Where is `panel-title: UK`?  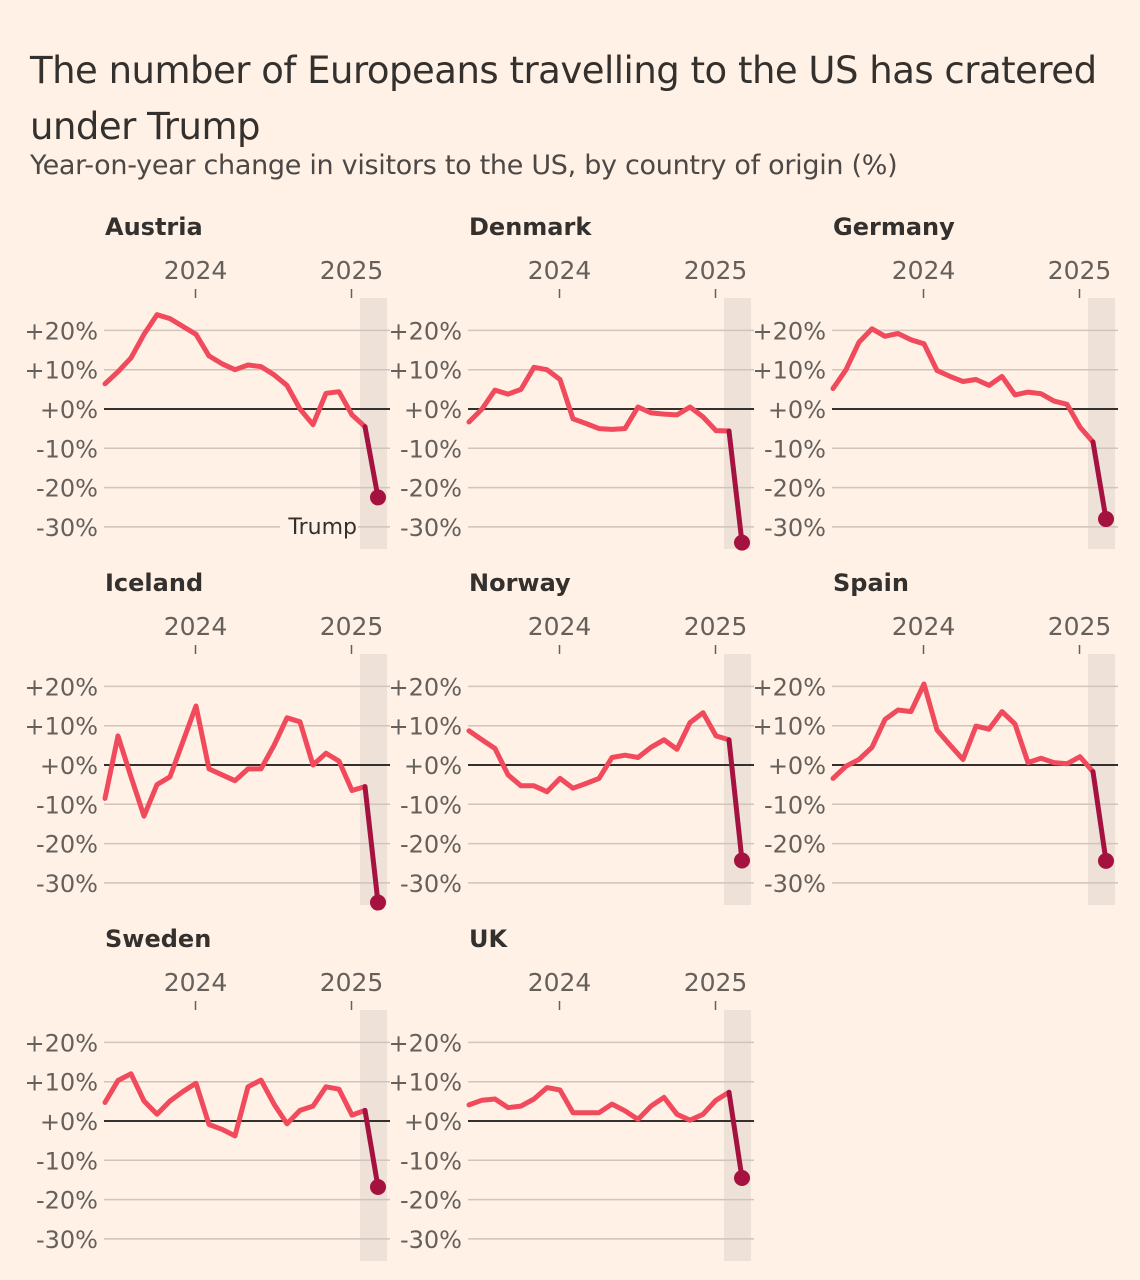 panel-title: UK is located at coordinates (488, 939).